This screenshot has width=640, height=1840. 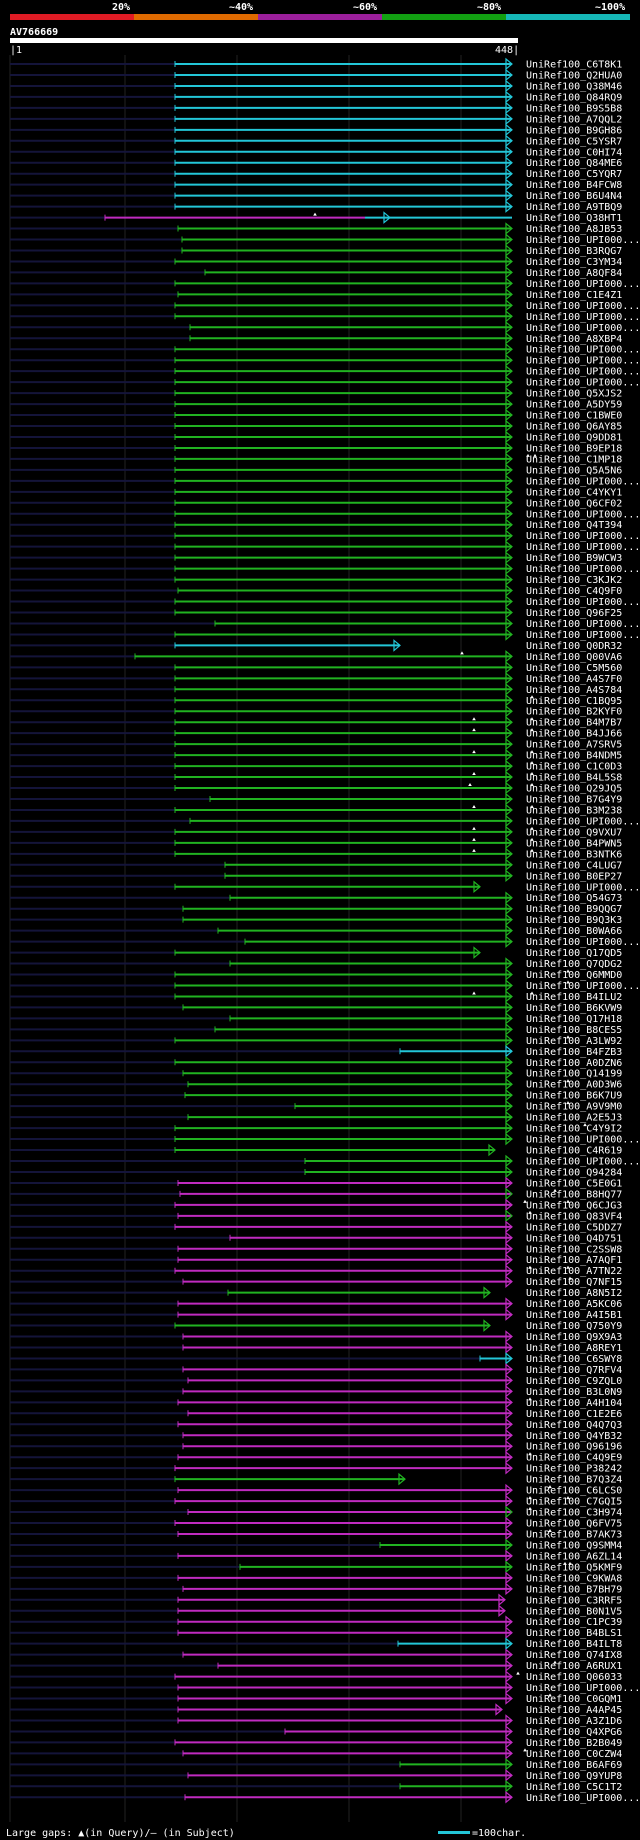 I want to click on hit-label: UniRef100_B4PWN5, so click(x=574, y=843).